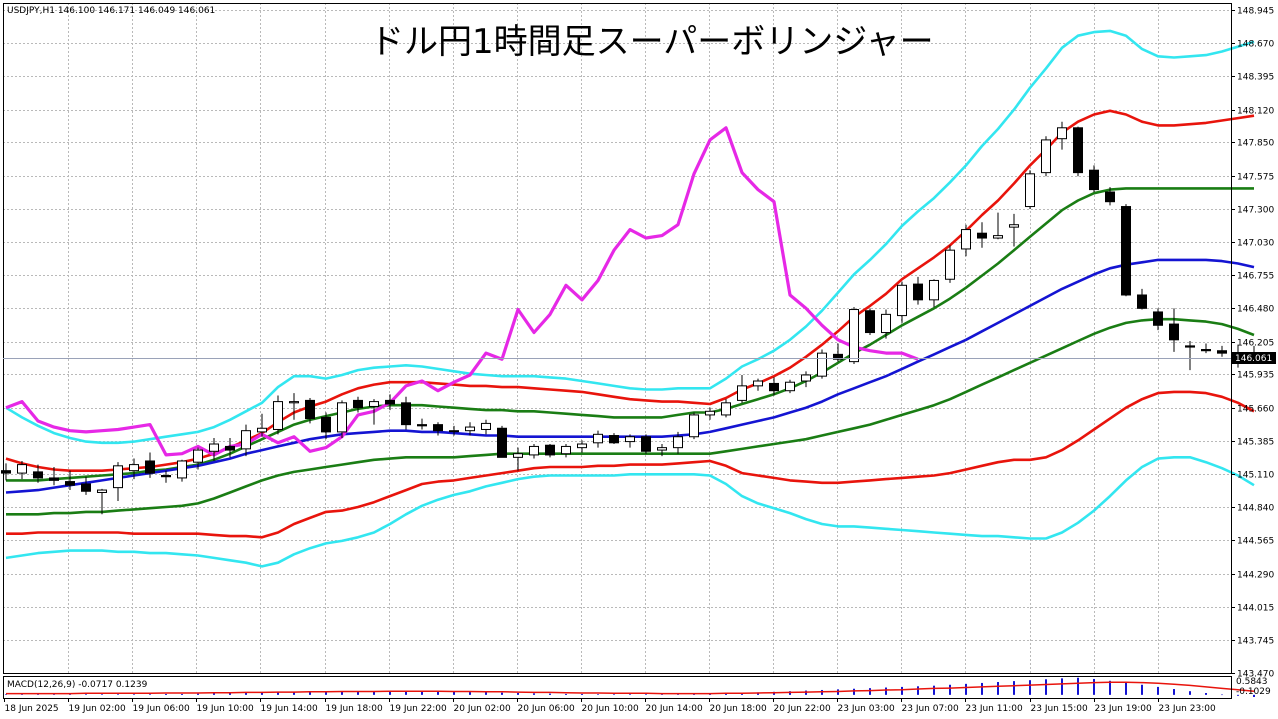 The image size is (1278, 719). Describe the element at coordinates (418, 709) in the screenshot. I see `x-tick-label: 19 Jun 22:00` at that location.